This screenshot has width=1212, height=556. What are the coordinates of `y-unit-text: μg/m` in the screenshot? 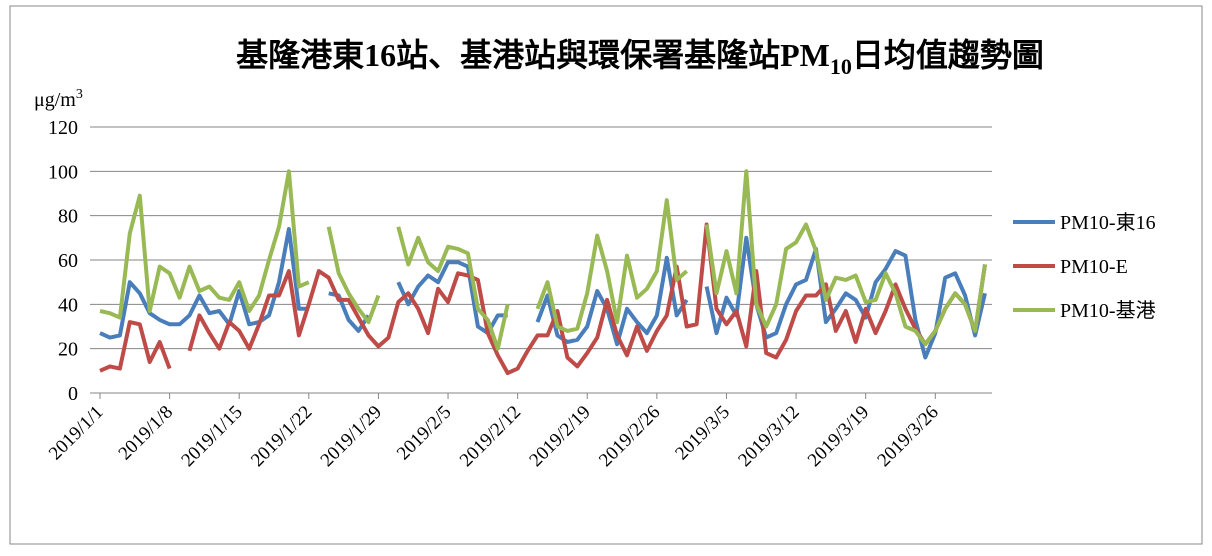 It's located at (55, 100).